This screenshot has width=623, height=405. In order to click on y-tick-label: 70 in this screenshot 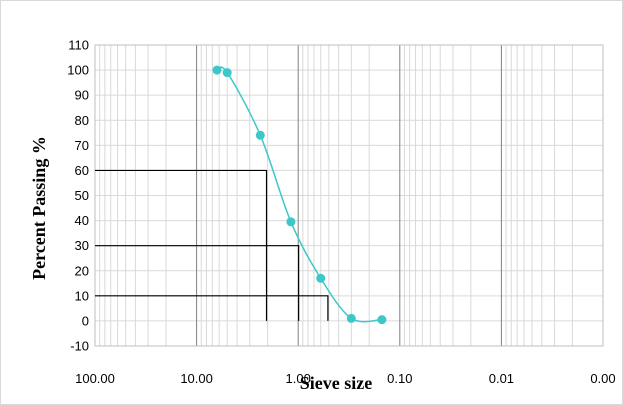, I will do `click(82, 145)`.